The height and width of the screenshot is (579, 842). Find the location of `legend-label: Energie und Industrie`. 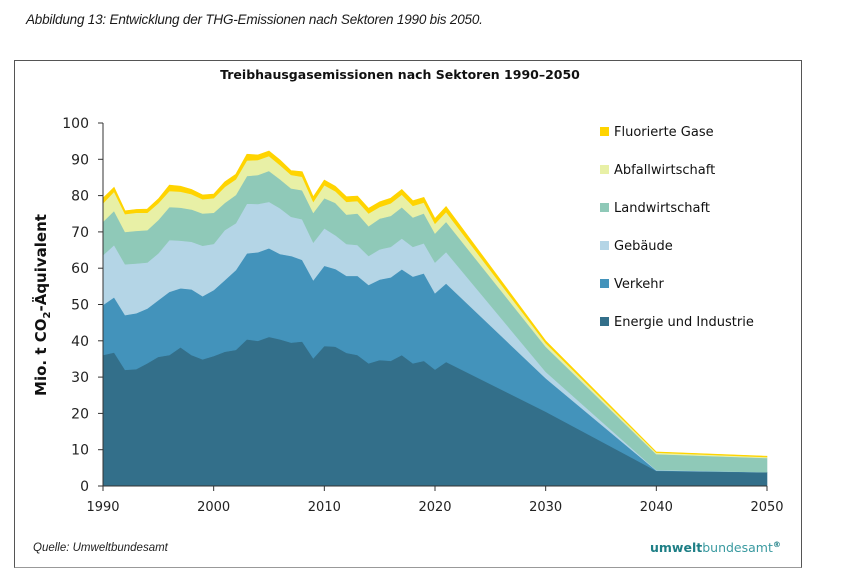

legend-label: Energie und Industrie is located at coordinates (684, 322).